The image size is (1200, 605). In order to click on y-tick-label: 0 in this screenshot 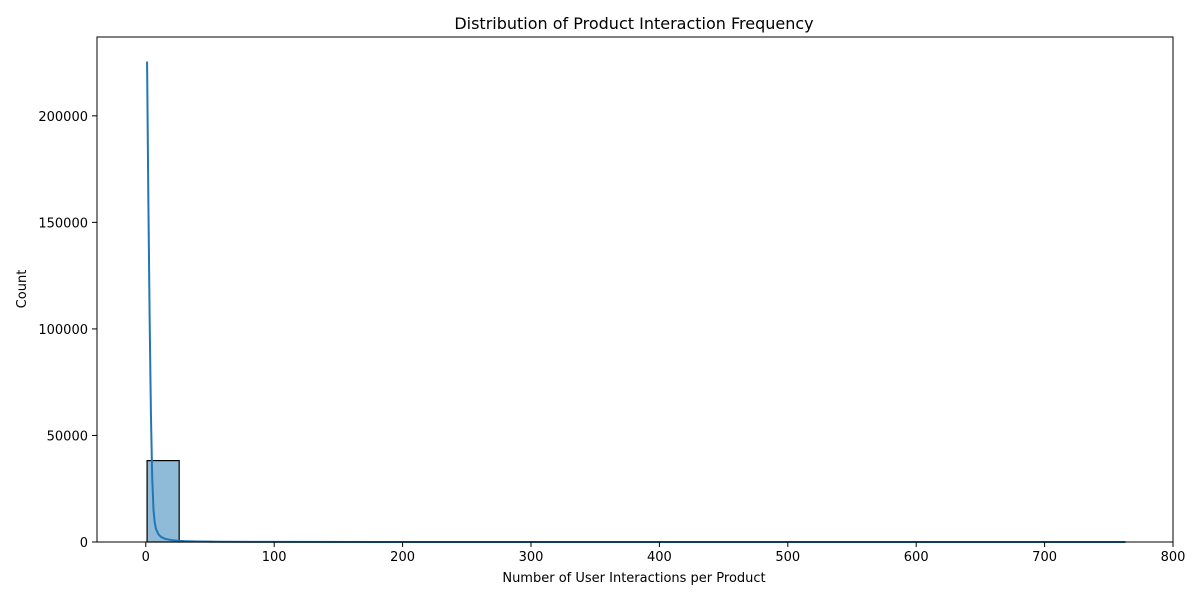, I will do `click(84, 543)`.